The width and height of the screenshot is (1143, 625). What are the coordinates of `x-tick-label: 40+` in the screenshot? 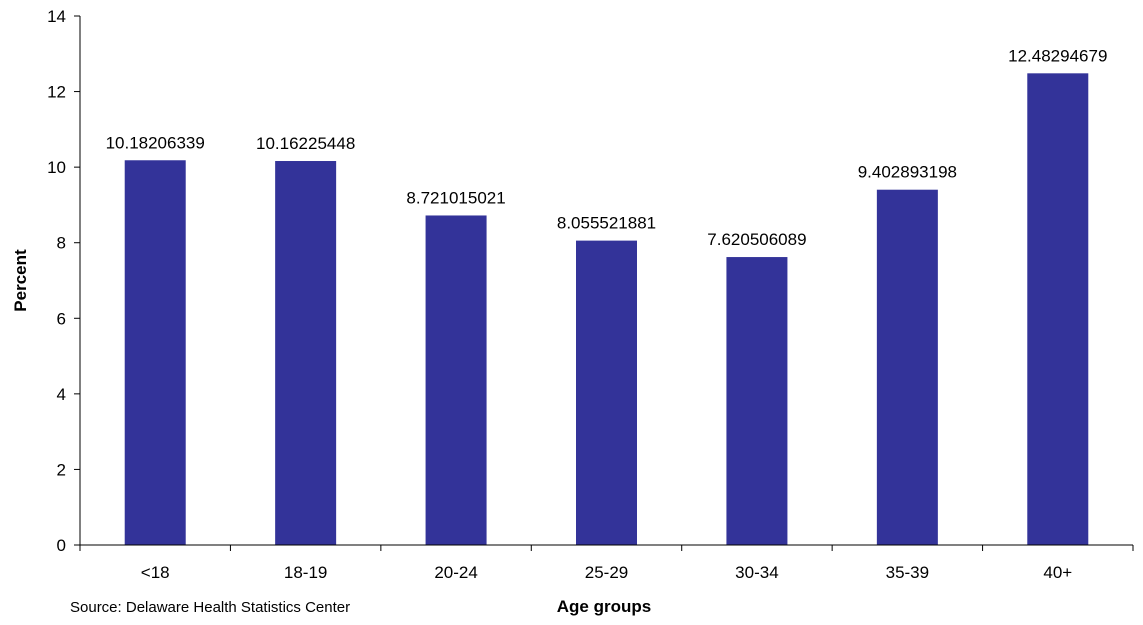 It's located at (1057, 572).